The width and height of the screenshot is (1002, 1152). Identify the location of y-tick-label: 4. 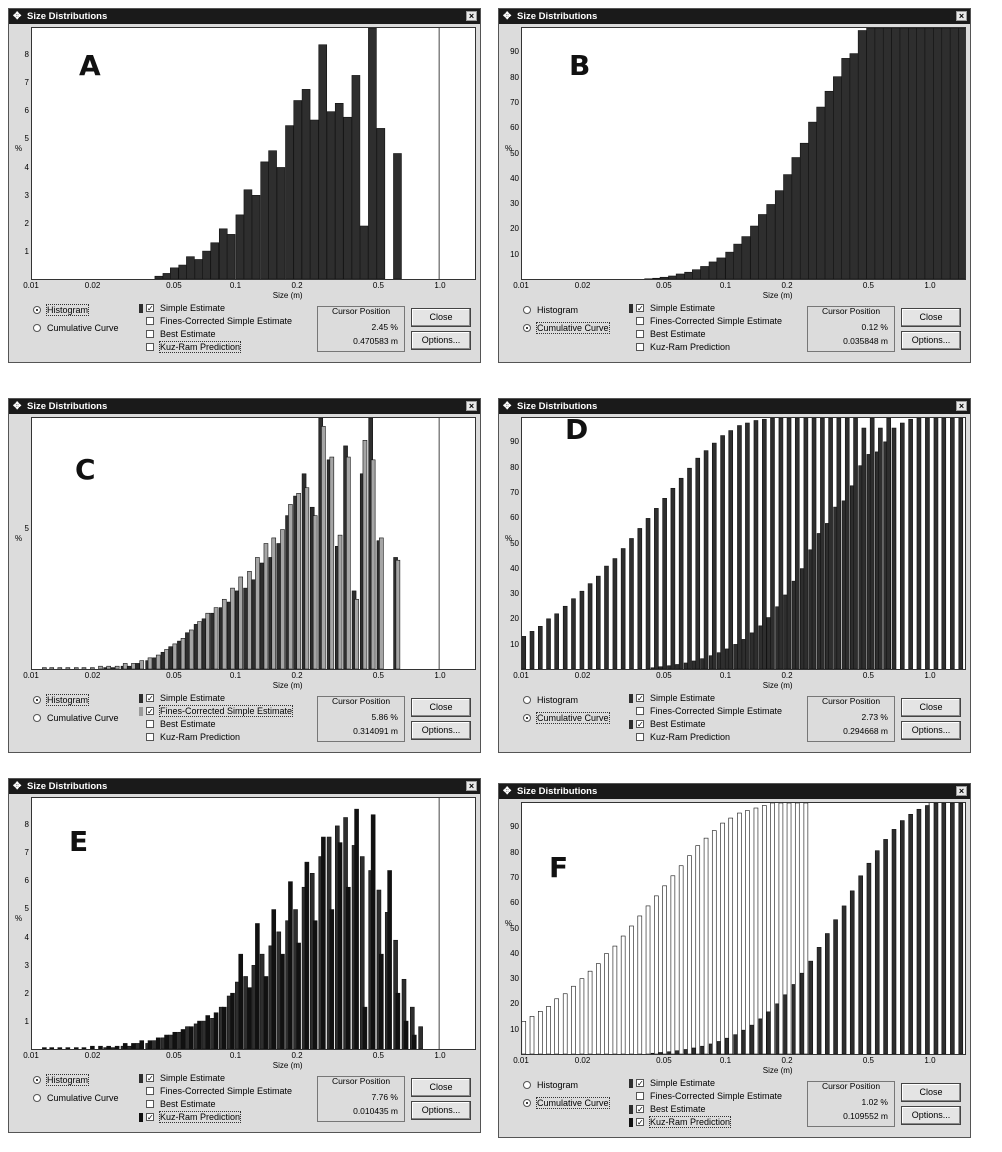
(26, 167).